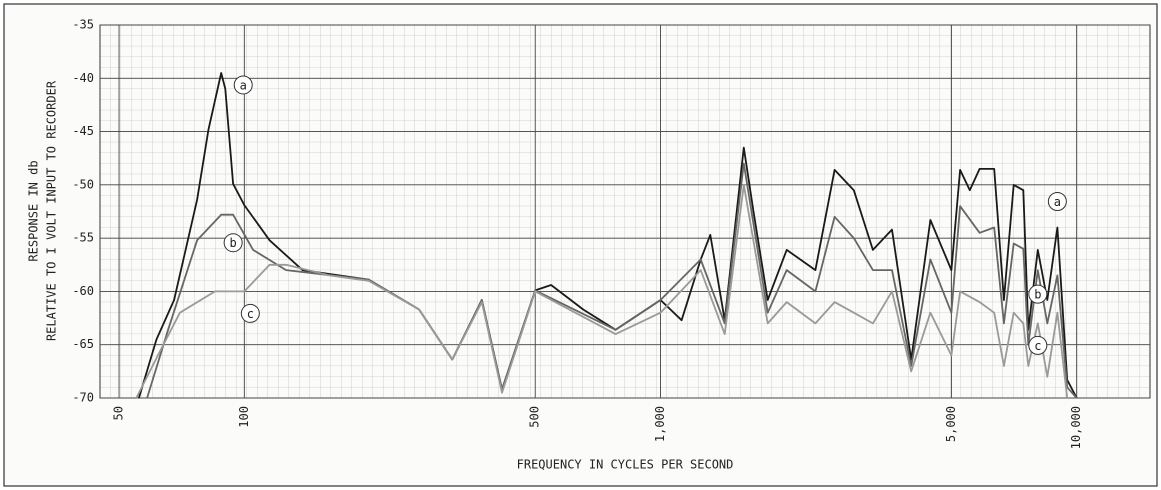 The image size is (1161, 490). Describe the element at coordinates (83, 78) in the screenshot. I see `y-tick-label: -40` at that location.